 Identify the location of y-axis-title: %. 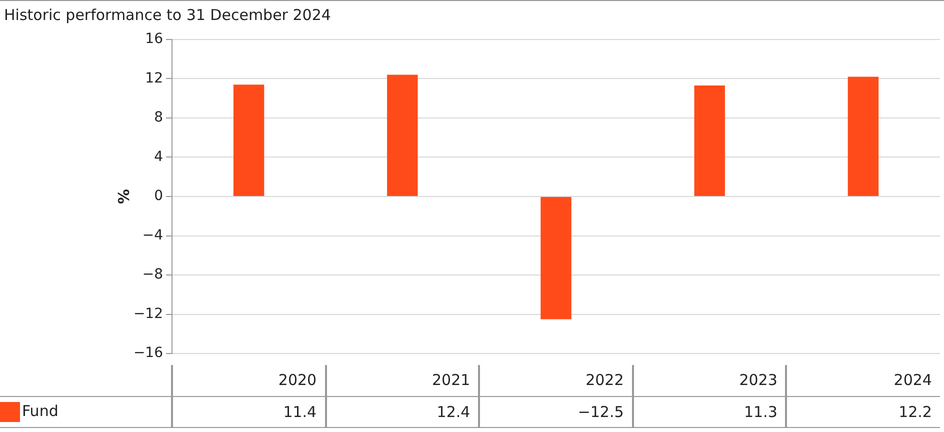
(123, 196).